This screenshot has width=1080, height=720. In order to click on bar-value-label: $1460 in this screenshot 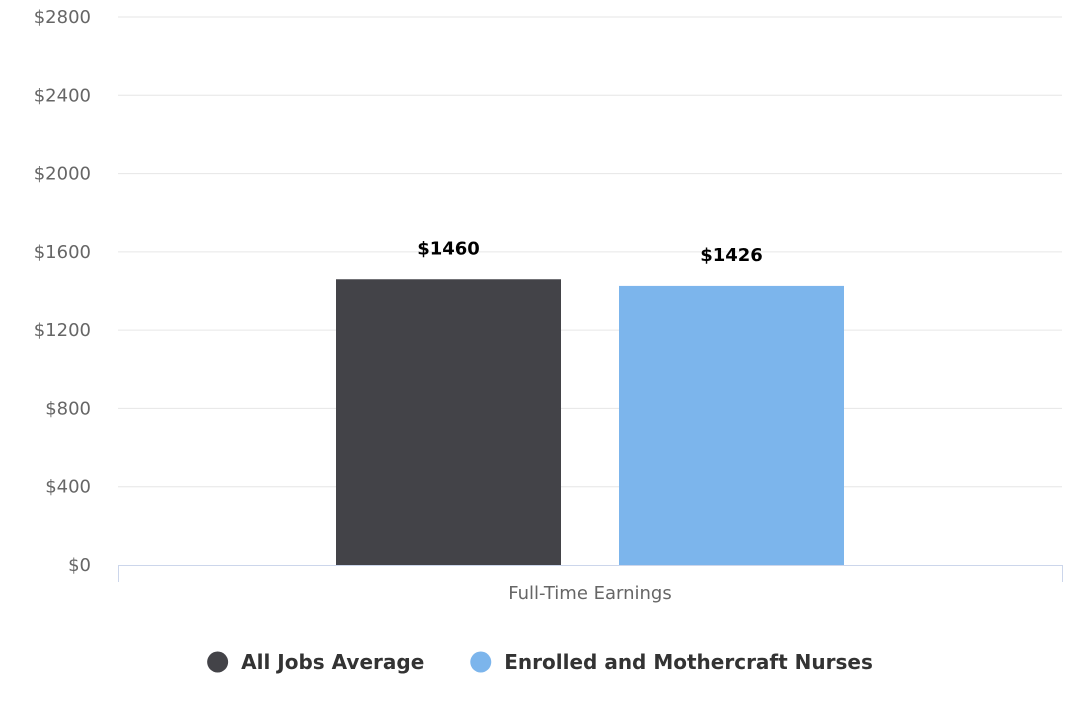, I will do `click(448, 248)`.